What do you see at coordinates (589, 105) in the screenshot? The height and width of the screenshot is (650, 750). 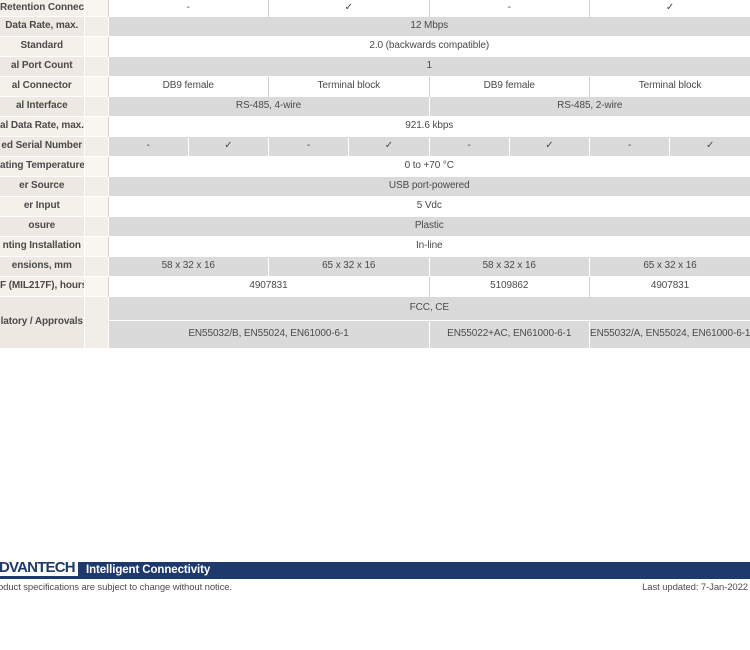 I see `spec-cell: RS-485, 2-wire` at bounding box center [589, 105].